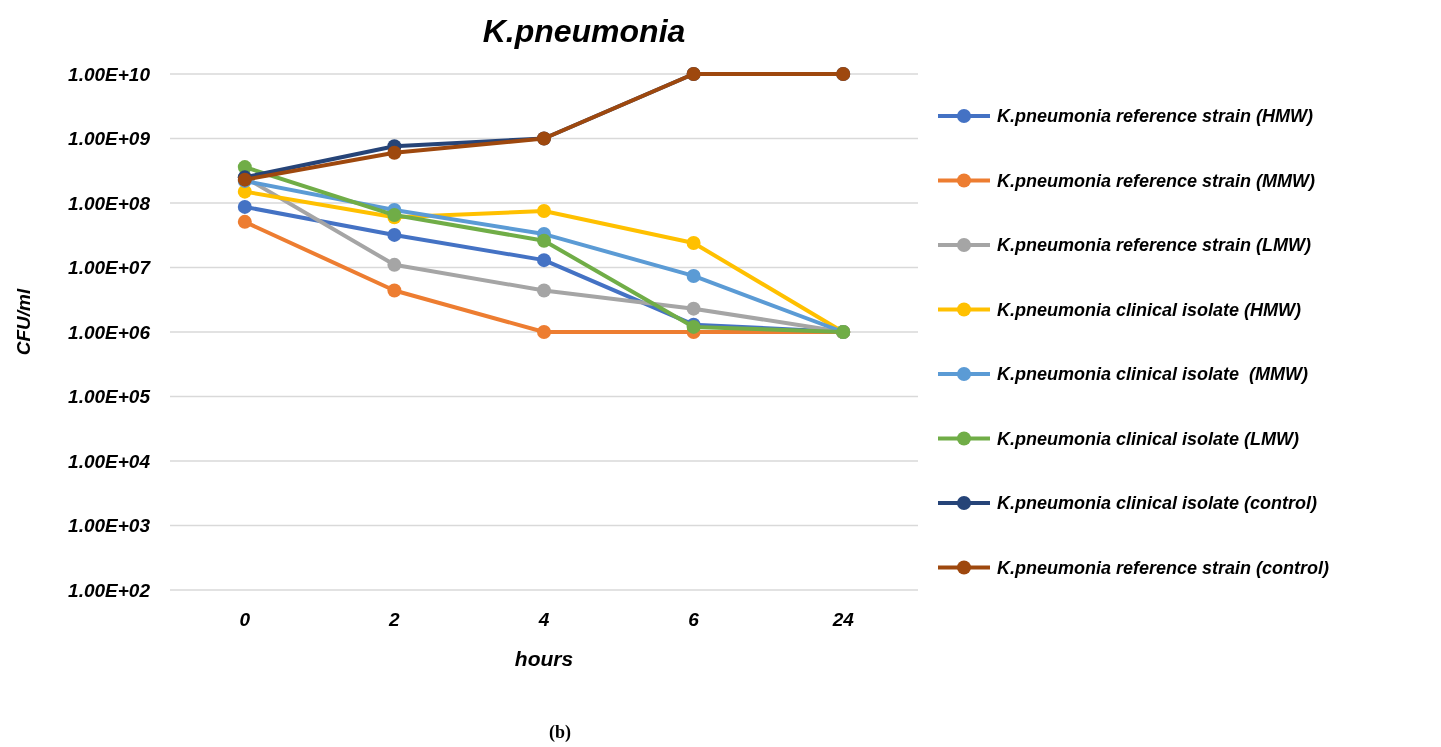  I want to click on legend-label: K.pneumonia reference strain (control), so click(1163, 567).